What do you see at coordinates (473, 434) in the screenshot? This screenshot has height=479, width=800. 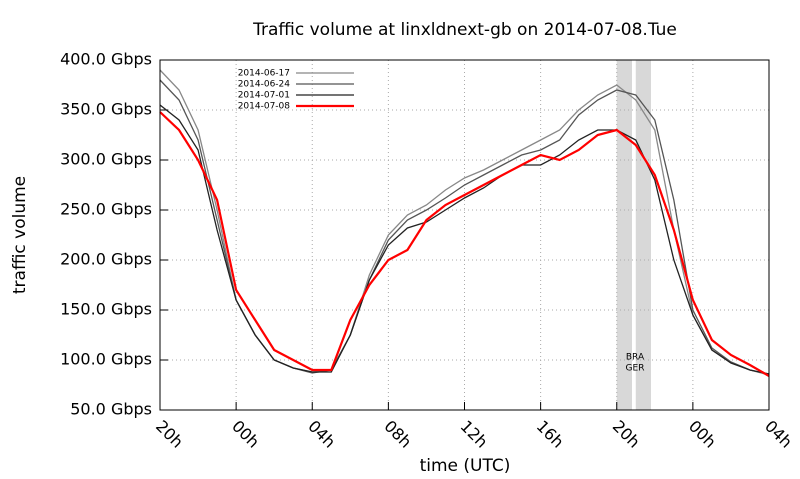 I see `x-tick-label: 12h` at bounding box center [473, 434].